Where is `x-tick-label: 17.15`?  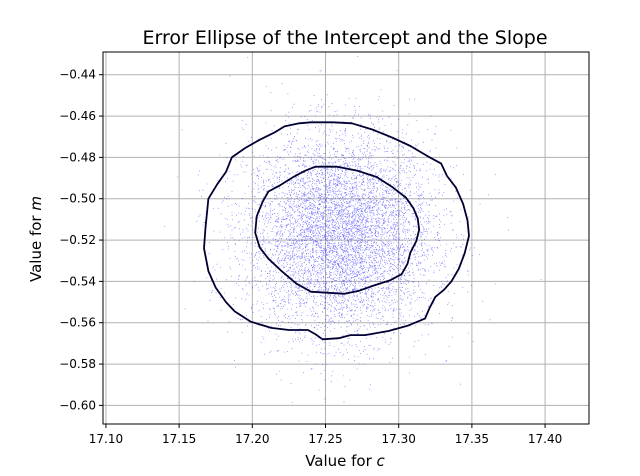
x-tick-label: 17.15 is located at coordinates (179, 439).